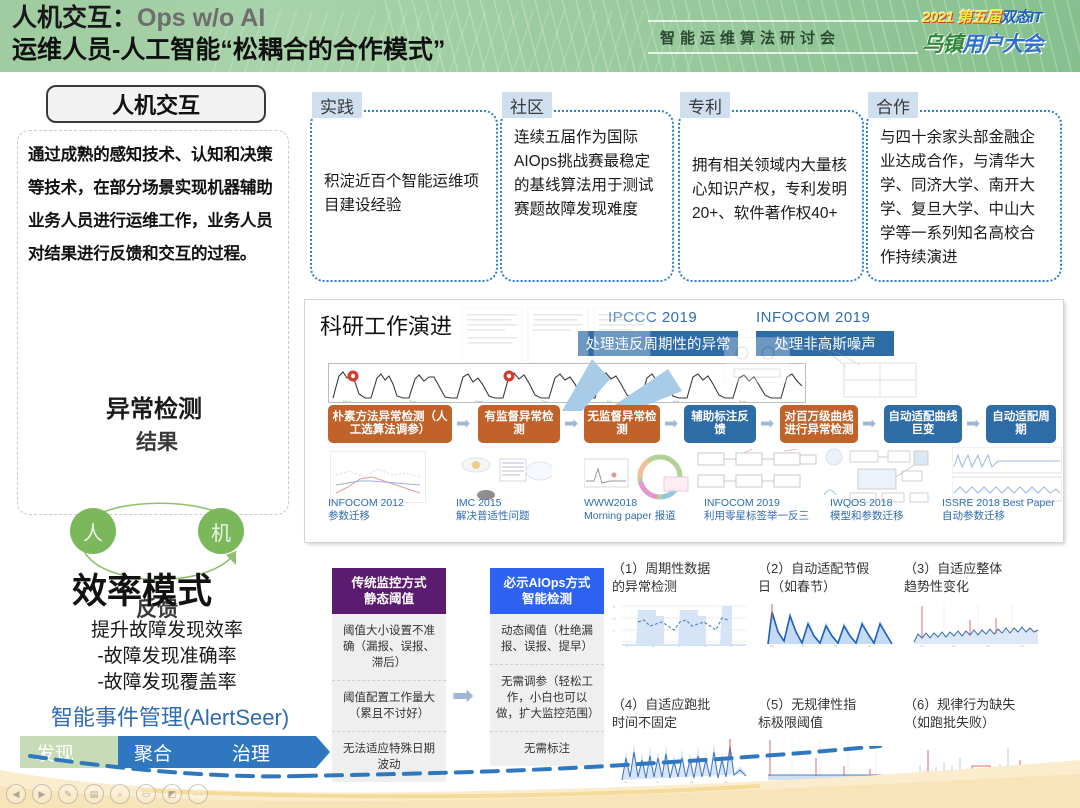 The image size is (1080, 808). What do you see at coordinates (547, 591) in the screenshot?
I see `comparison-header-aiops: 必示AIOps方式 智能检测` at bounding box center [547, 591].